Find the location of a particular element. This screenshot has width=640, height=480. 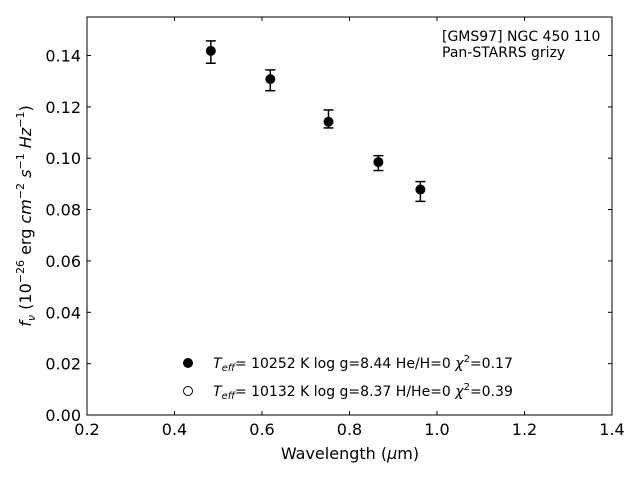

legend-marker-open is located at coordinates (188, 391).